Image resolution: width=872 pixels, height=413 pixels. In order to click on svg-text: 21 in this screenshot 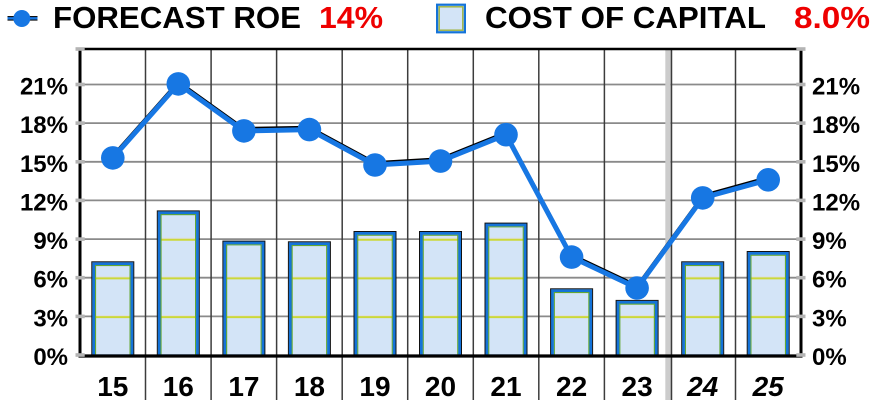, I will do `click(505, 386)`.